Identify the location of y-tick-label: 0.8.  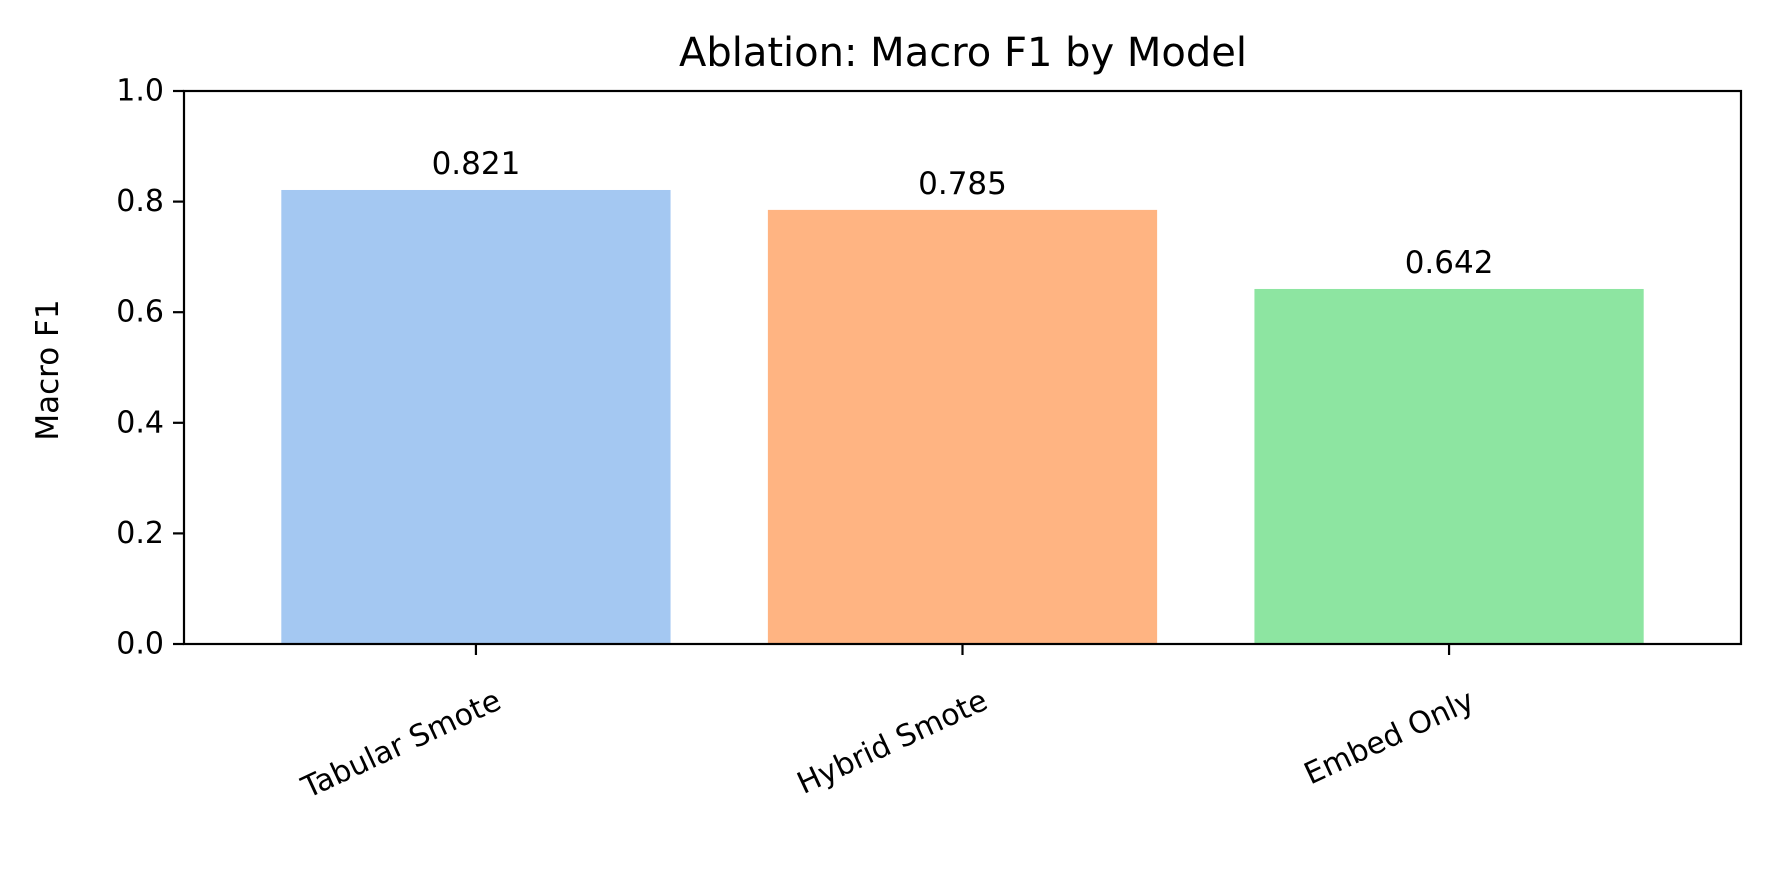
(140, 201).